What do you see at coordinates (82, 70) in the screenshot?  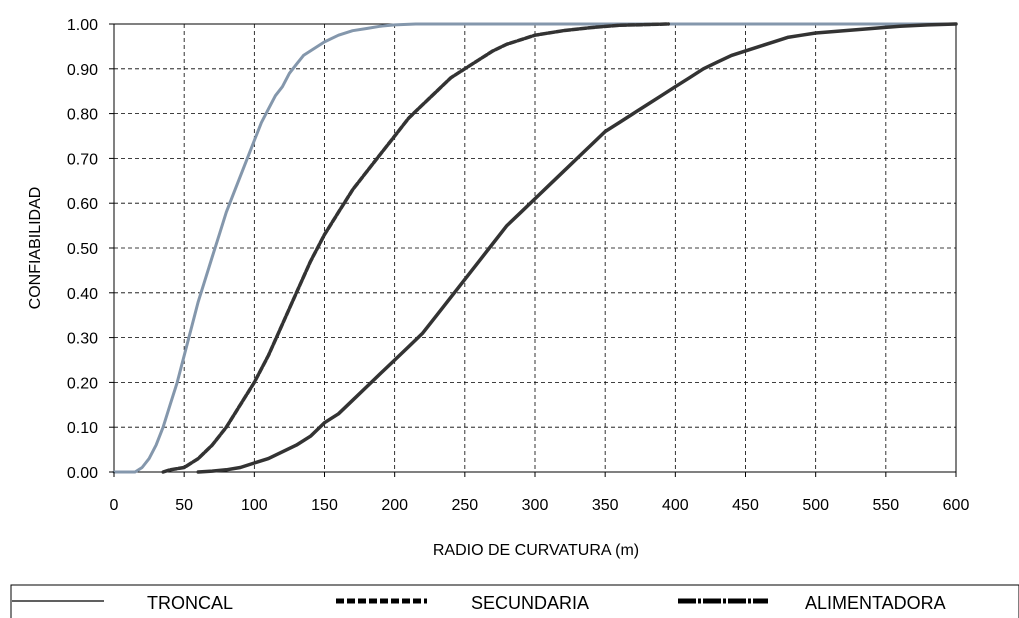 I see `y-tick-label: 0.90` at bounding box center [82, 70].